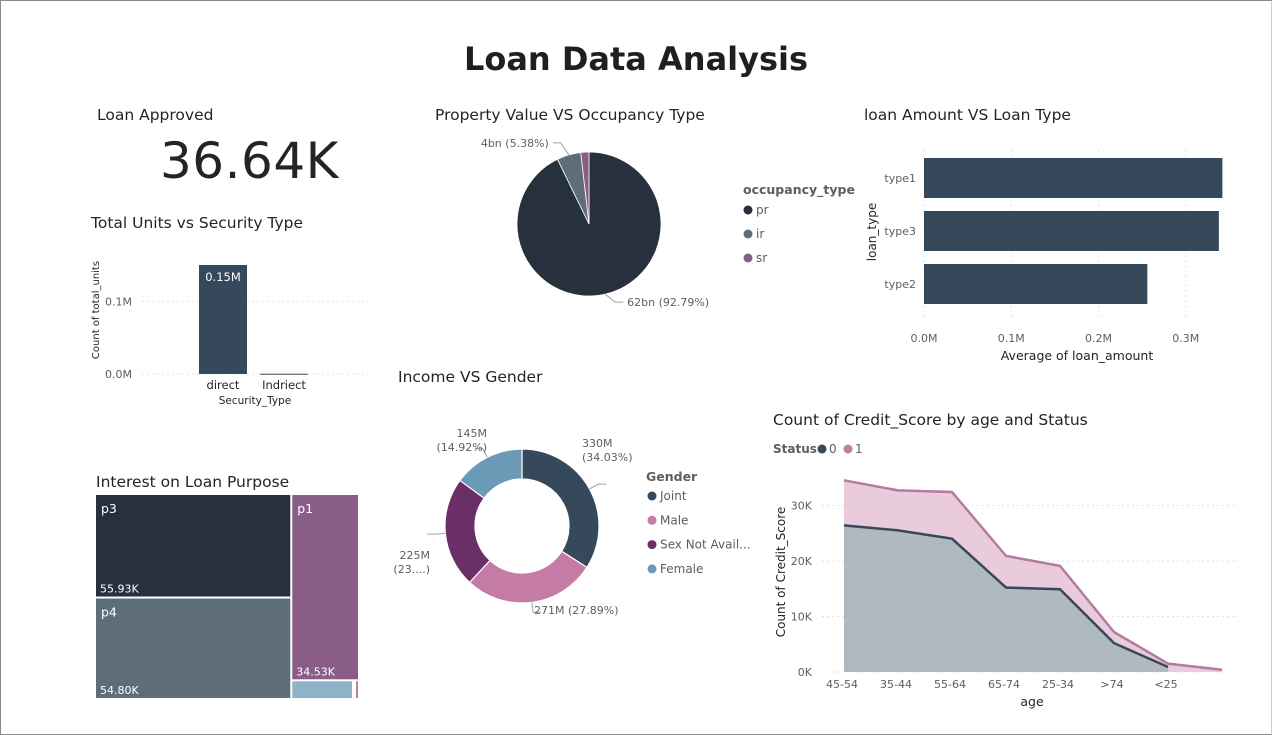  I want to click on legend-title: Status, so click(795, 449).